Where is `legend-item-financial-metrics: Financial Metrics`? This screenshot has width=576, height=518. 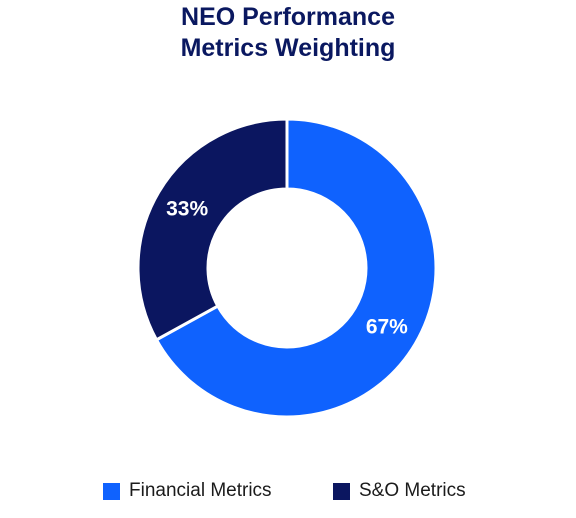
legend-item-financial-metrics: Financial Metrics is located at coordinates (187, 491).